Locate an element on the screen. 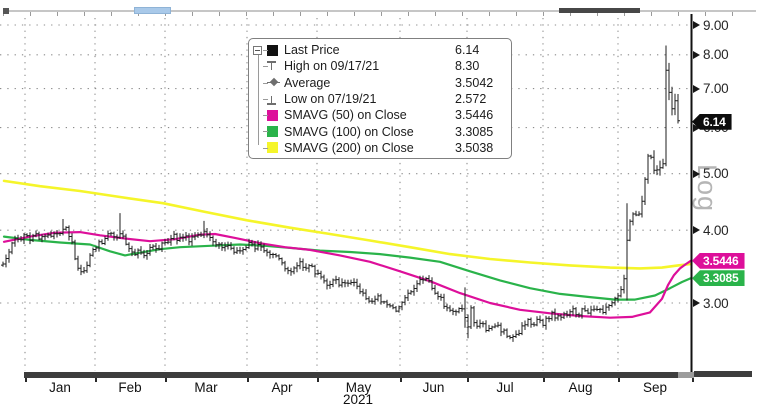  y-axis-tick: 9.00 is located at coordinates (711, 25).